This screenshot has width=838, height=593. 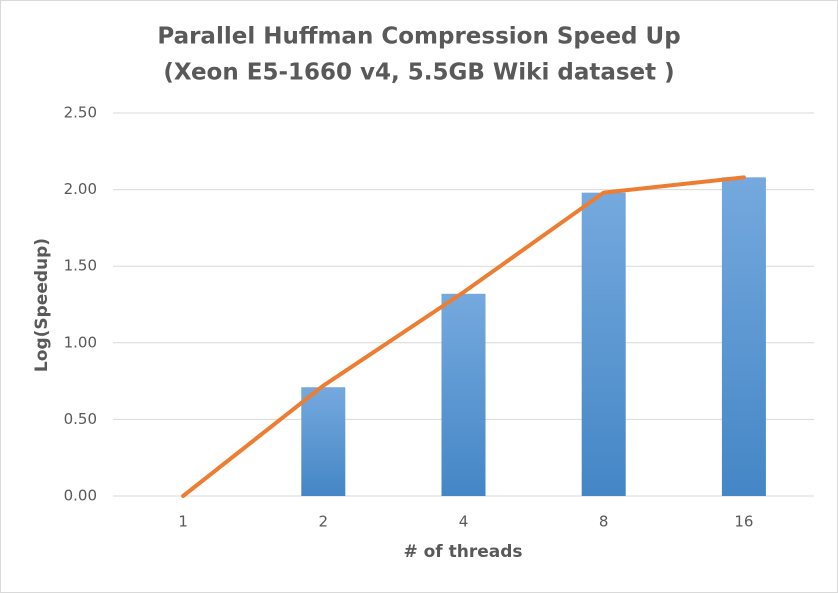 What do you see at coordinates (462, 552) in the screenshot?
I see `x-axis-title: # of threads` at bounding box center [462, 552].